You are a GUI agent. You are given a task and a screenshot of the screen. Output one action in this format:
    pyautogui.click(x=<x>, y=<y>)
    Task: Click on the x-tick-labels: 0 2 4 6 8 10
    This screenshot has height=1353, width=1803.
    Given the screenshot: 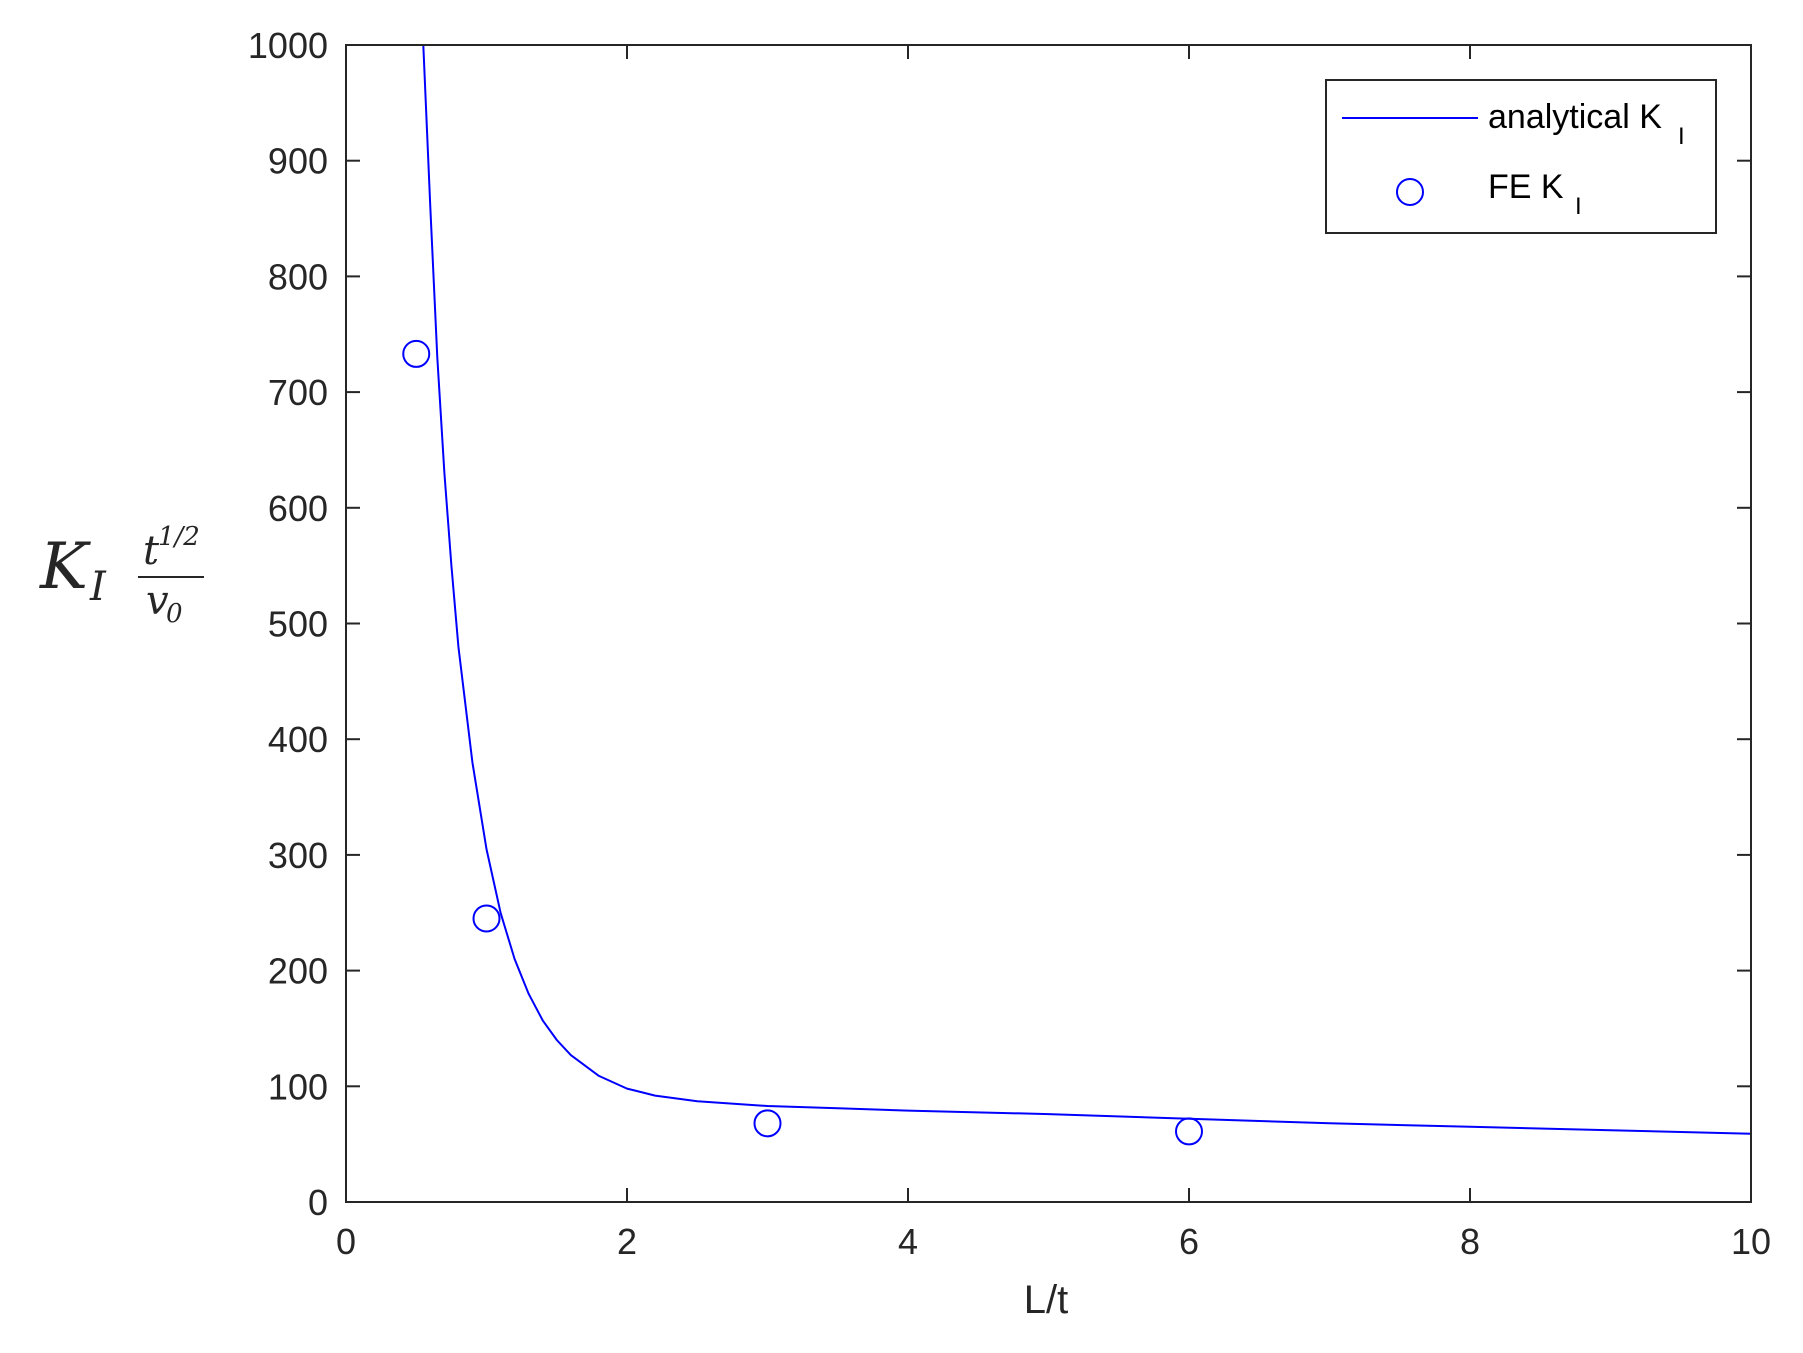 What is the action you would take?
    pyautogui.click(x=1053, y=1241)
    